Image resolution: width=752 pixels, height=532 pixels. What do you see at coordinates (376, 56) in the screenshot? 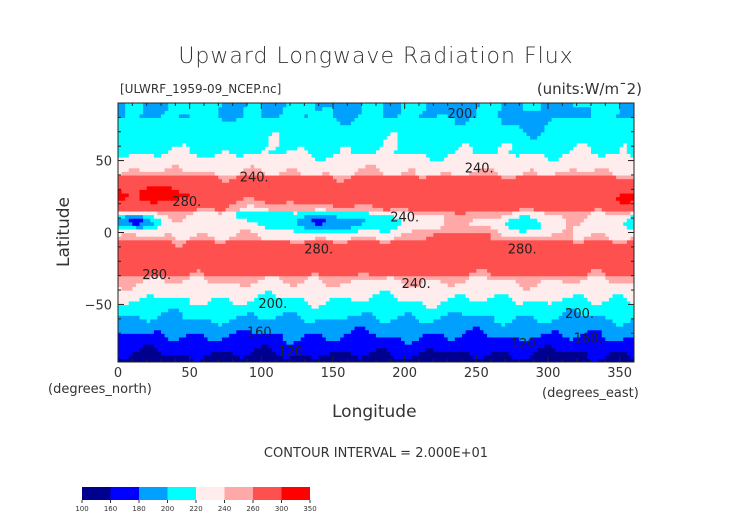
I see `chart-title: Upward Longwave Radiation Flux` at bounding box center [376, 56].